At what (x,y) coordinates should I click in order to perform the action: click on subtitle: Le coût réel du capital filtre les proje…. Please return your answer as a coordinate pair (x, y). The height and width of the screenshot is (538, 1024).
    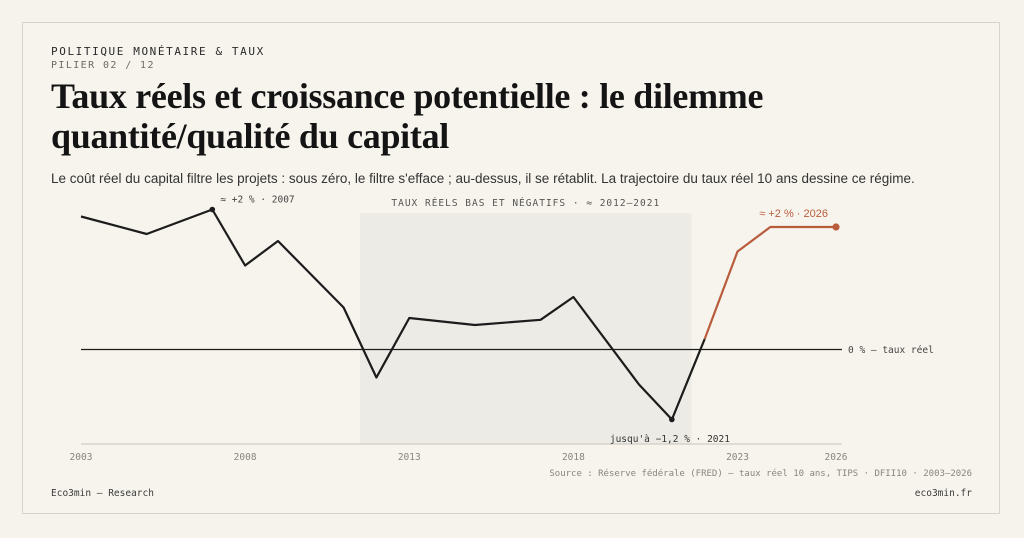
    Looking at the image, I should click on (483, 178).